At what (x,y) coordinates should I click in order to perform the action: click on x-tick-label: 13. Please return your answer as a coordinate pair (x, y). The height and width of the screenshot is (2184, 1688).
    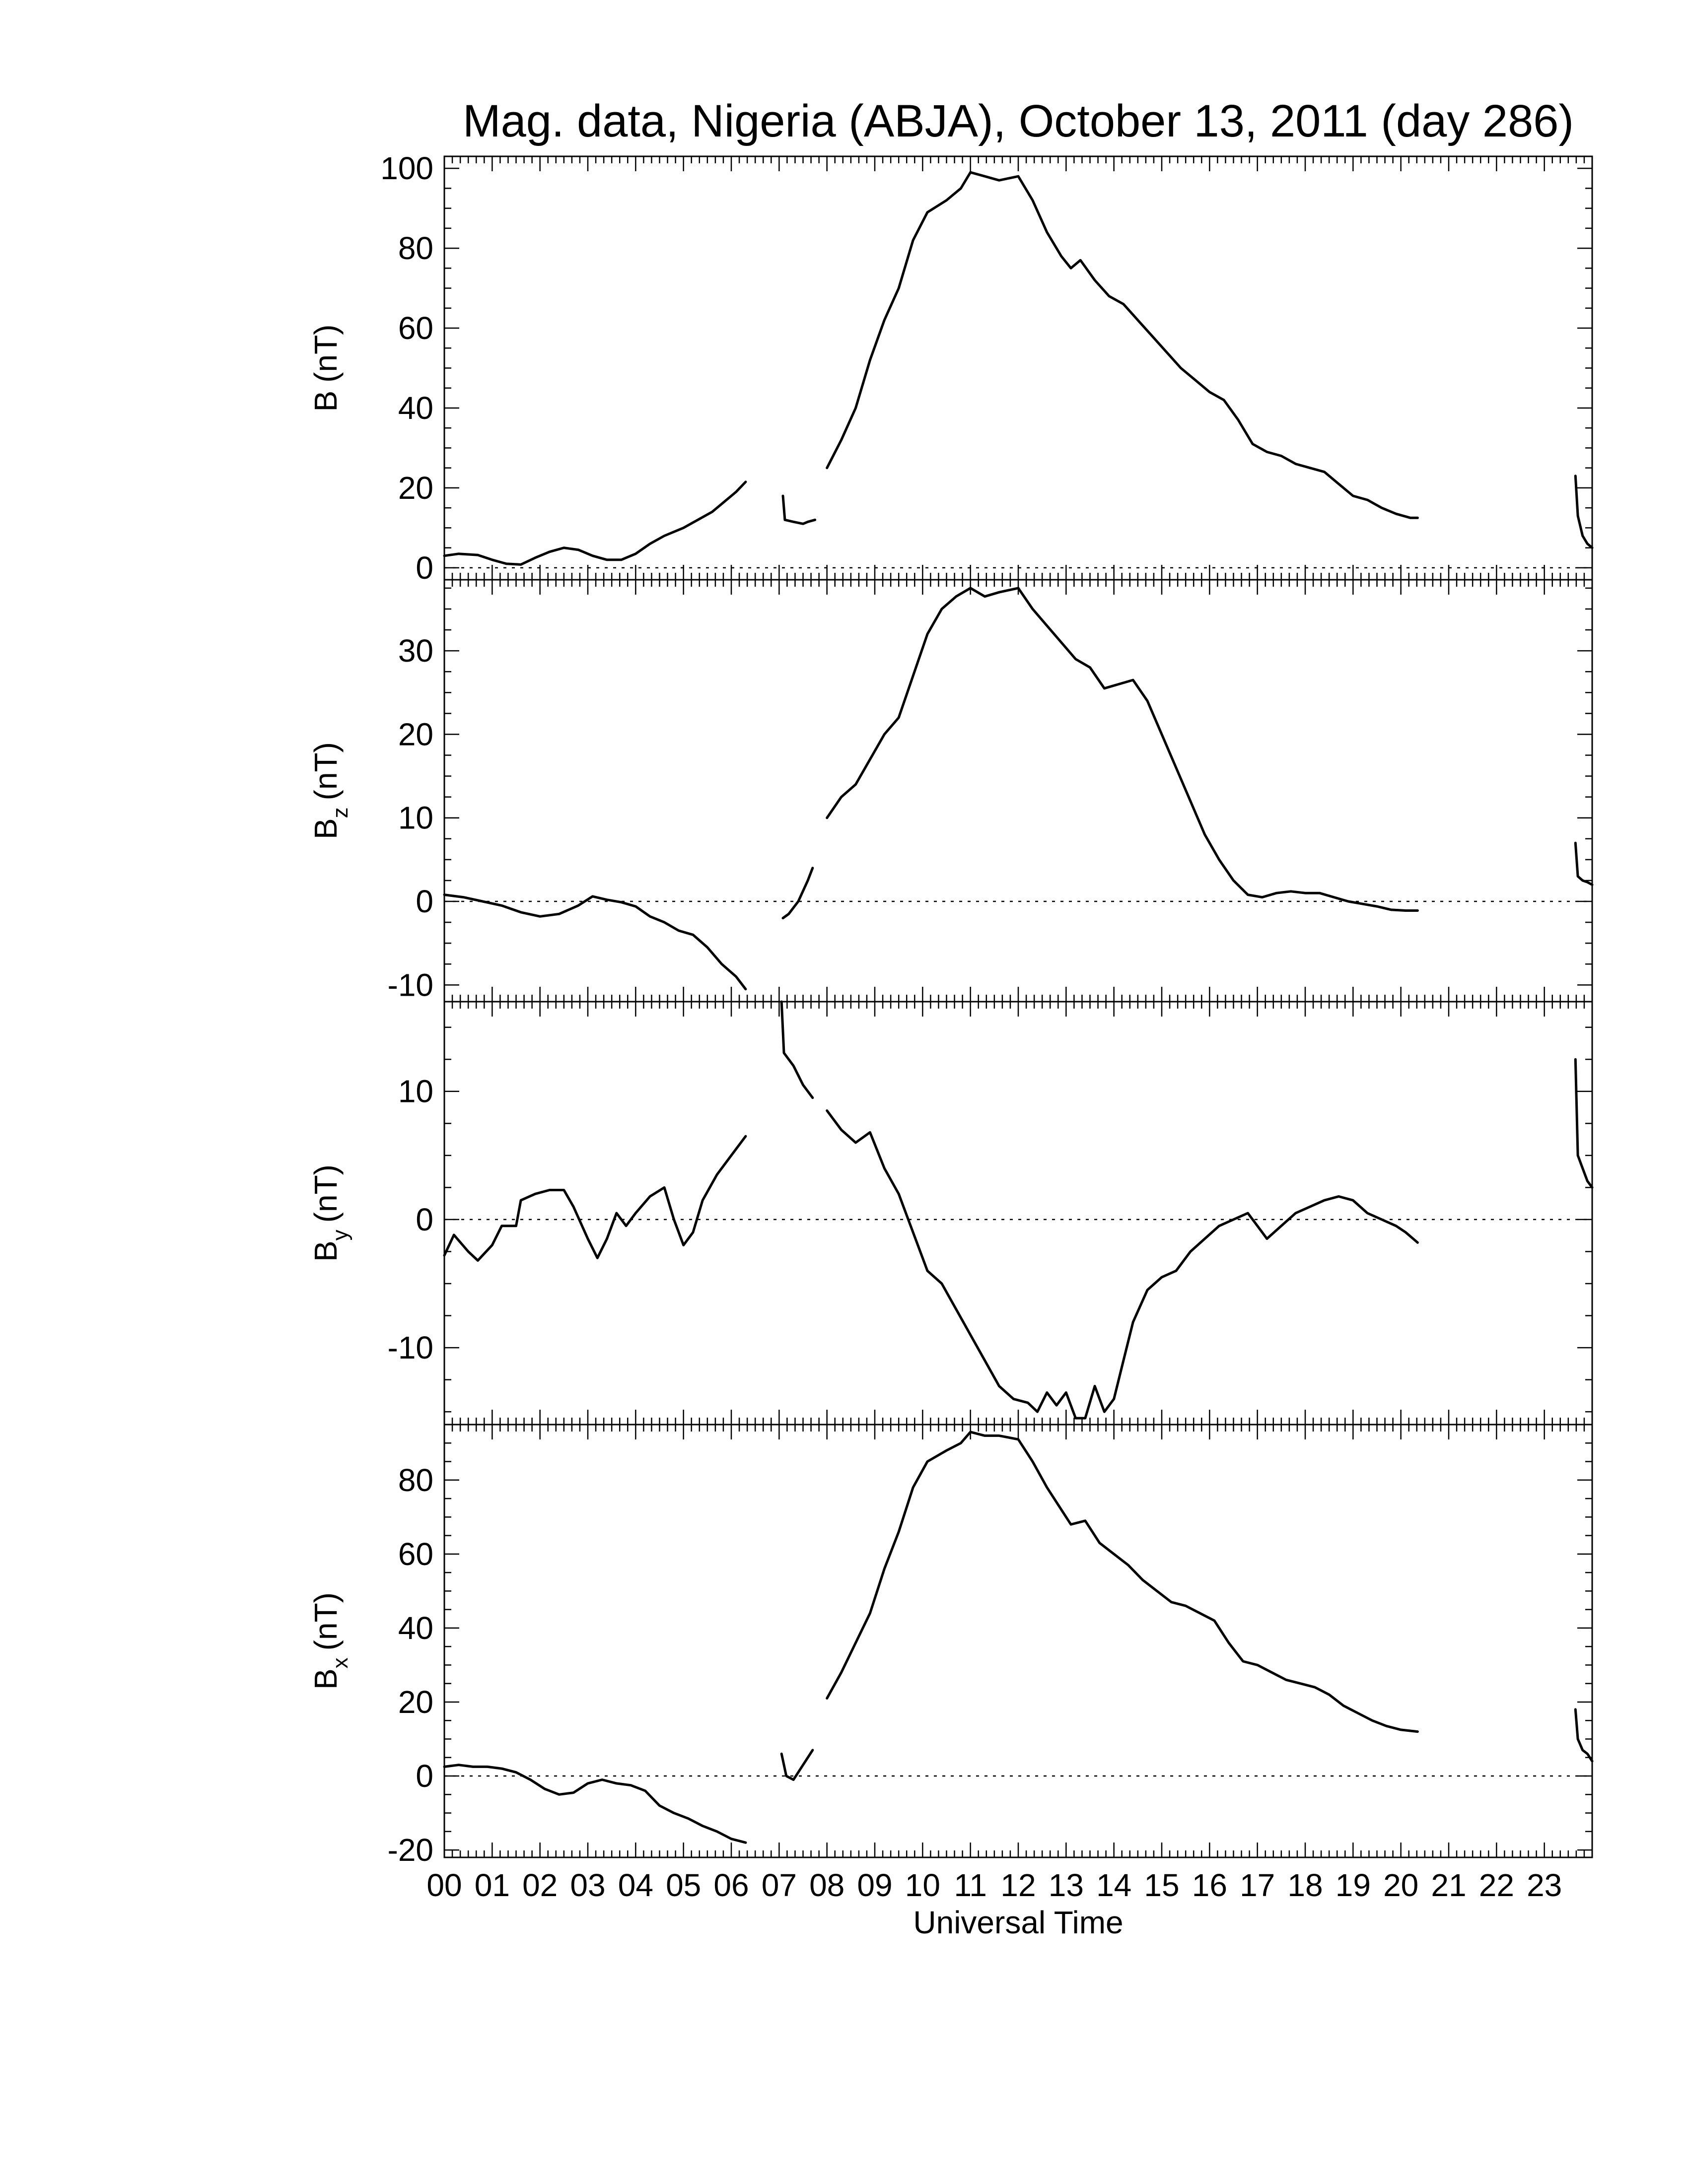
    Looking at the image, I should click on (1066, 1885).